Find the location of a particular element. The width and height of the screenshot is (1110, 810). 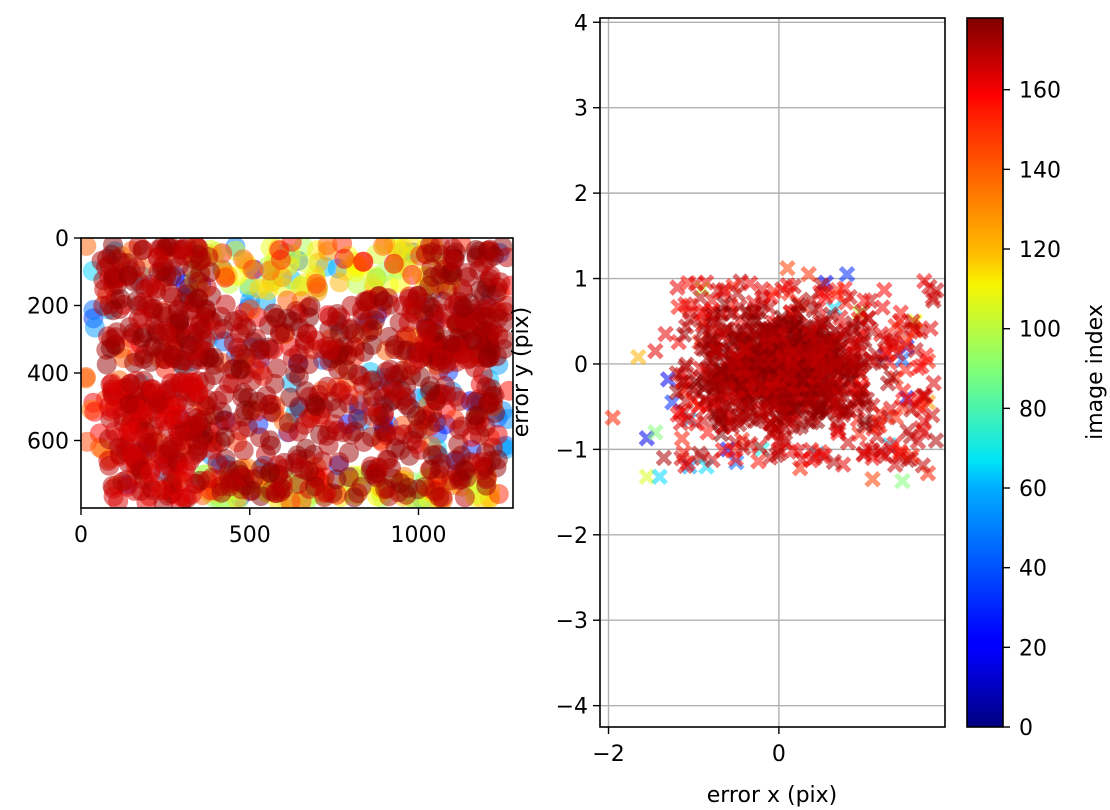

error-y-tick-label: 4 is located at coordinates (581, 23).